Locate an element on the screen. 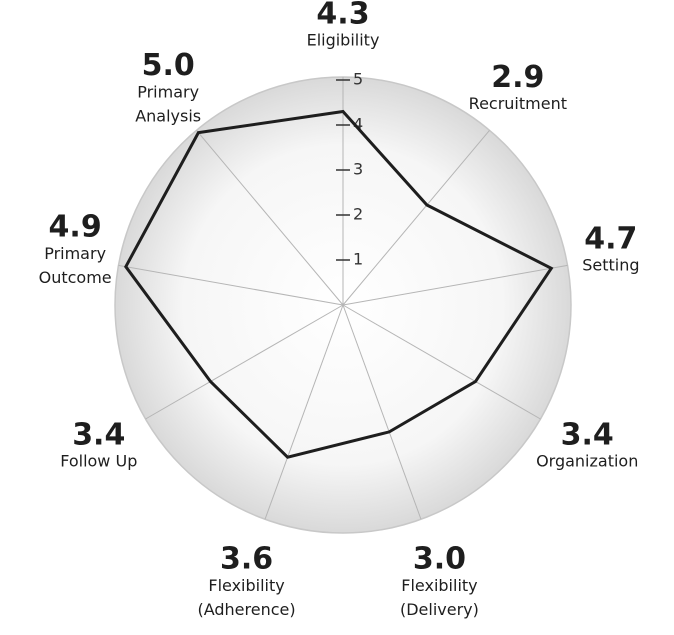 The width and height of the screenshot is (674, 635). category-label: Primary Outcome is located at coordinates (75, 264).